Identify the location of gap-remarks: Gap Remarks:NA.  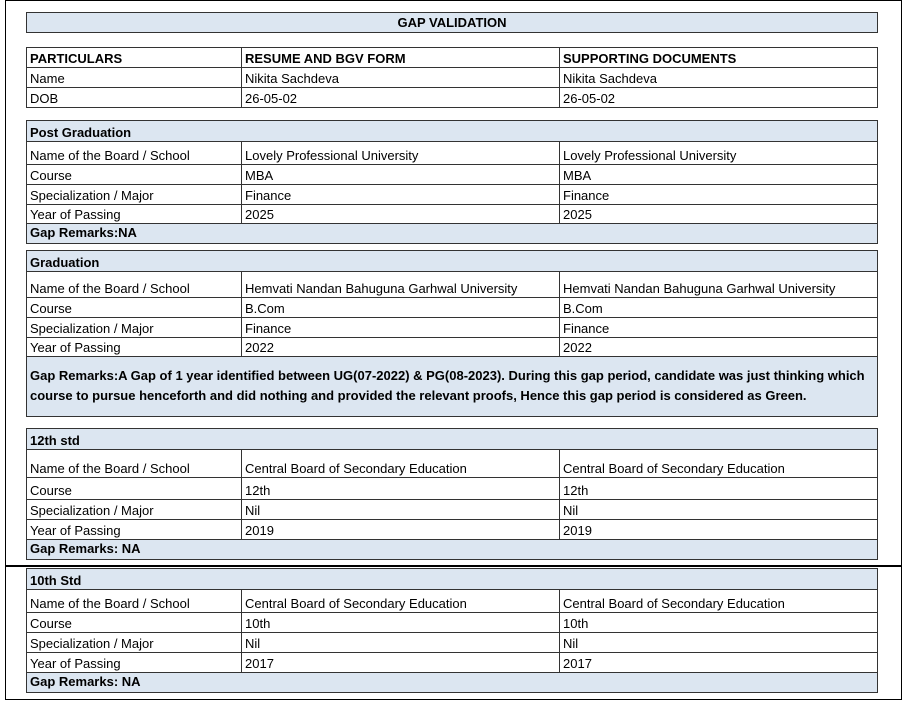
(452, 233).